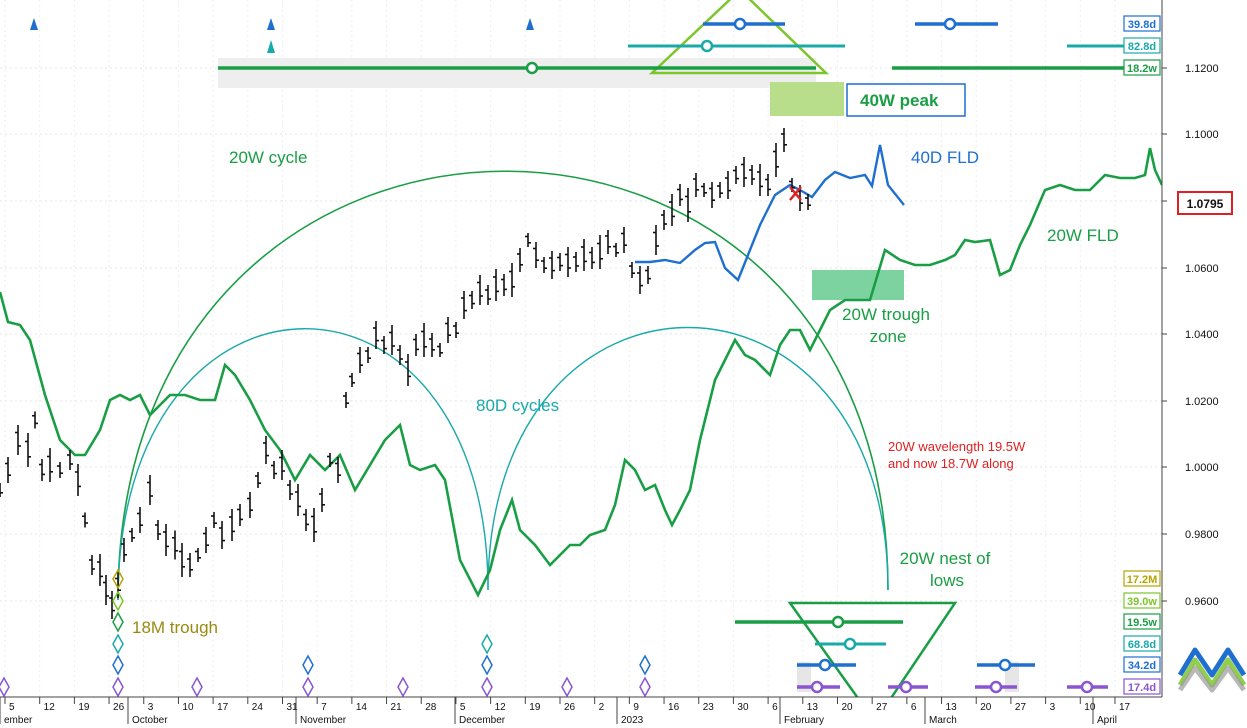  I want to click on trough-zone-box, so click(858, 285).